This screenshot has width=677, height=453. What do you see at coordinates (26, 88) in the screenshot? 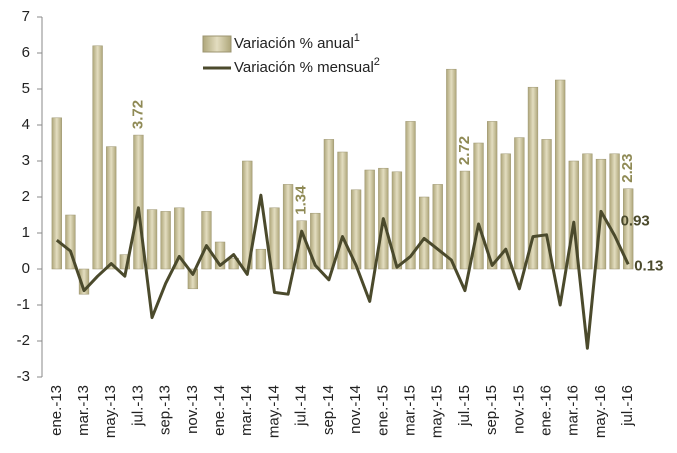
I see `y-tick-label: 5` at bounding box center [26, 88].